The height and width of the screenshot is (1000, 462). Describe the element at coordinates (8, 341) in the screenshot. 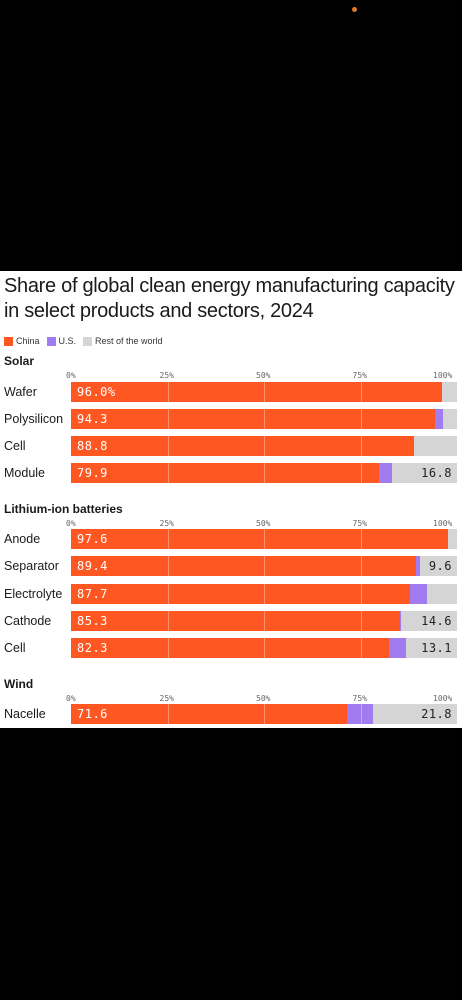

I see `legend-swatch-china` at that location.